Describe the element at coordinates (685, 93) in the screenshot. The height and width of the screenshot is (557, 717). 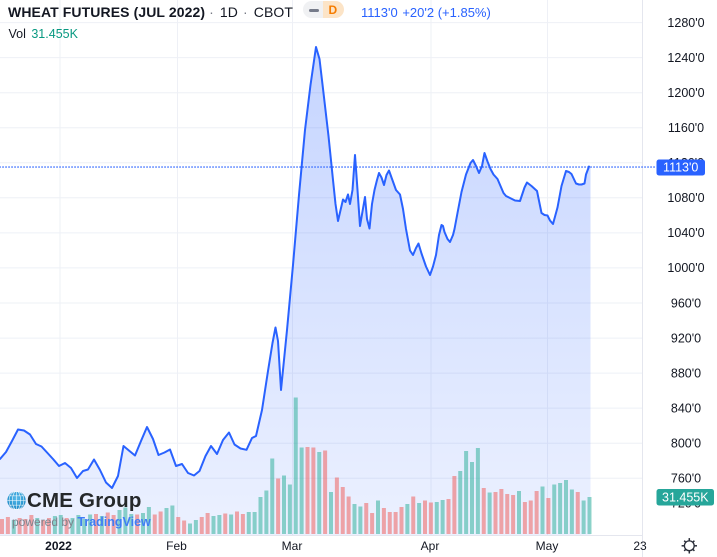
I see `svg-text: 1200'0` at that location.